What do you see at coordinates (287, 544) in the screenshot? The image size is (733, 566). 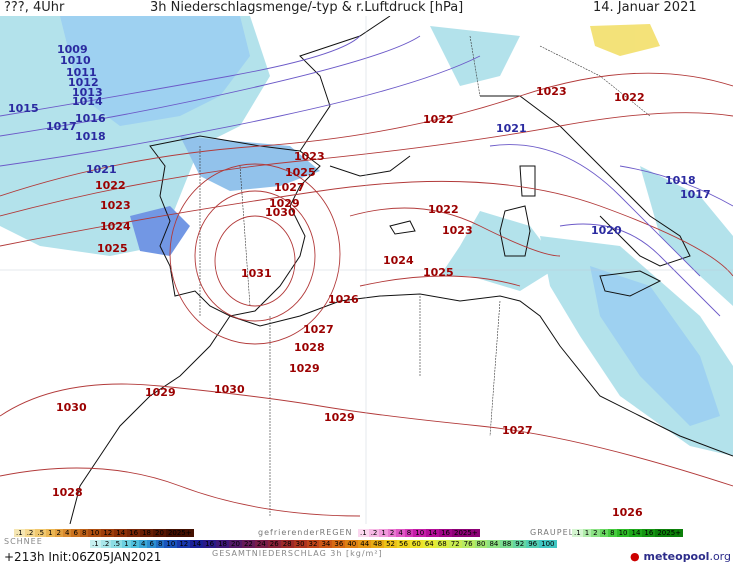 I see `legend-total-swatch: 28` at bounding box center [287, 544].